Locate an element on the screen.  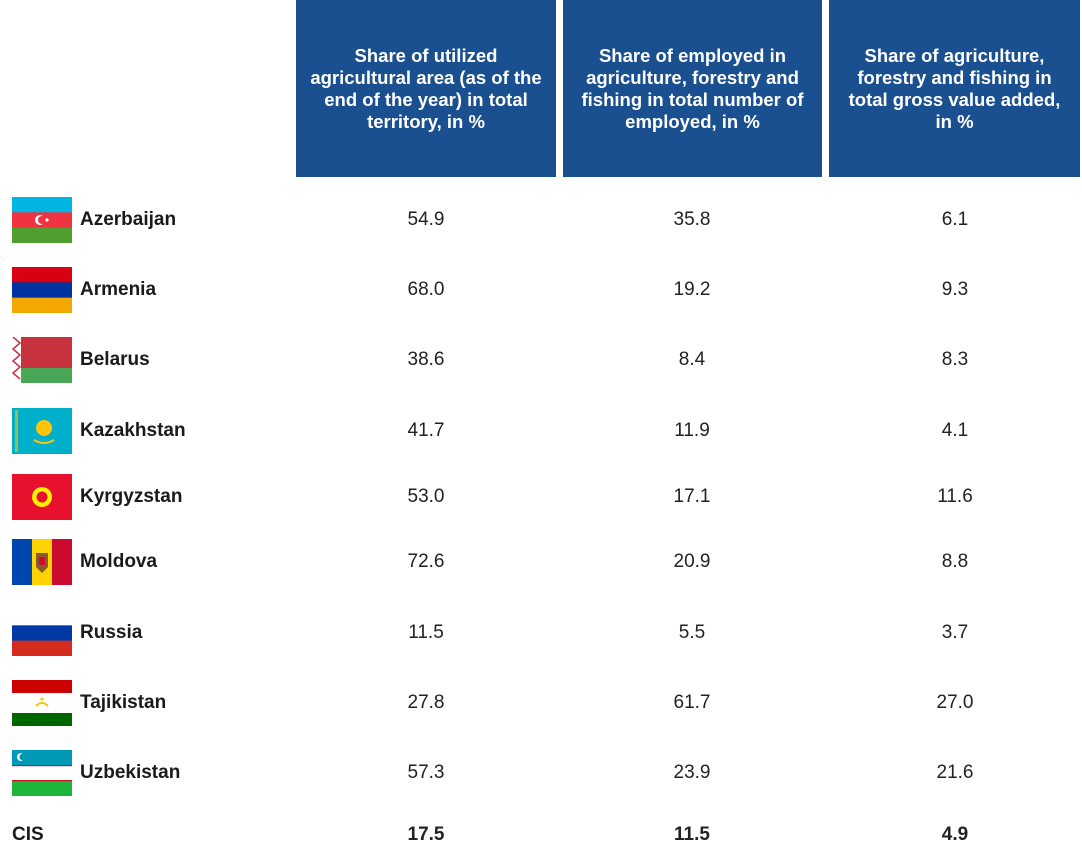
cell-value: 35.8 is located at coordinates (692, 219).